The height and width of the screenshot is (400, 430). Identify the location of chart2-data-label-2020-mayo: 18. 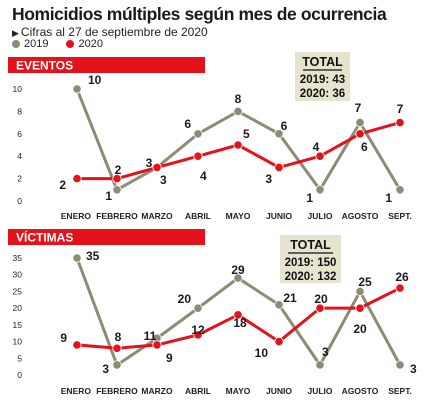
(240, 323).